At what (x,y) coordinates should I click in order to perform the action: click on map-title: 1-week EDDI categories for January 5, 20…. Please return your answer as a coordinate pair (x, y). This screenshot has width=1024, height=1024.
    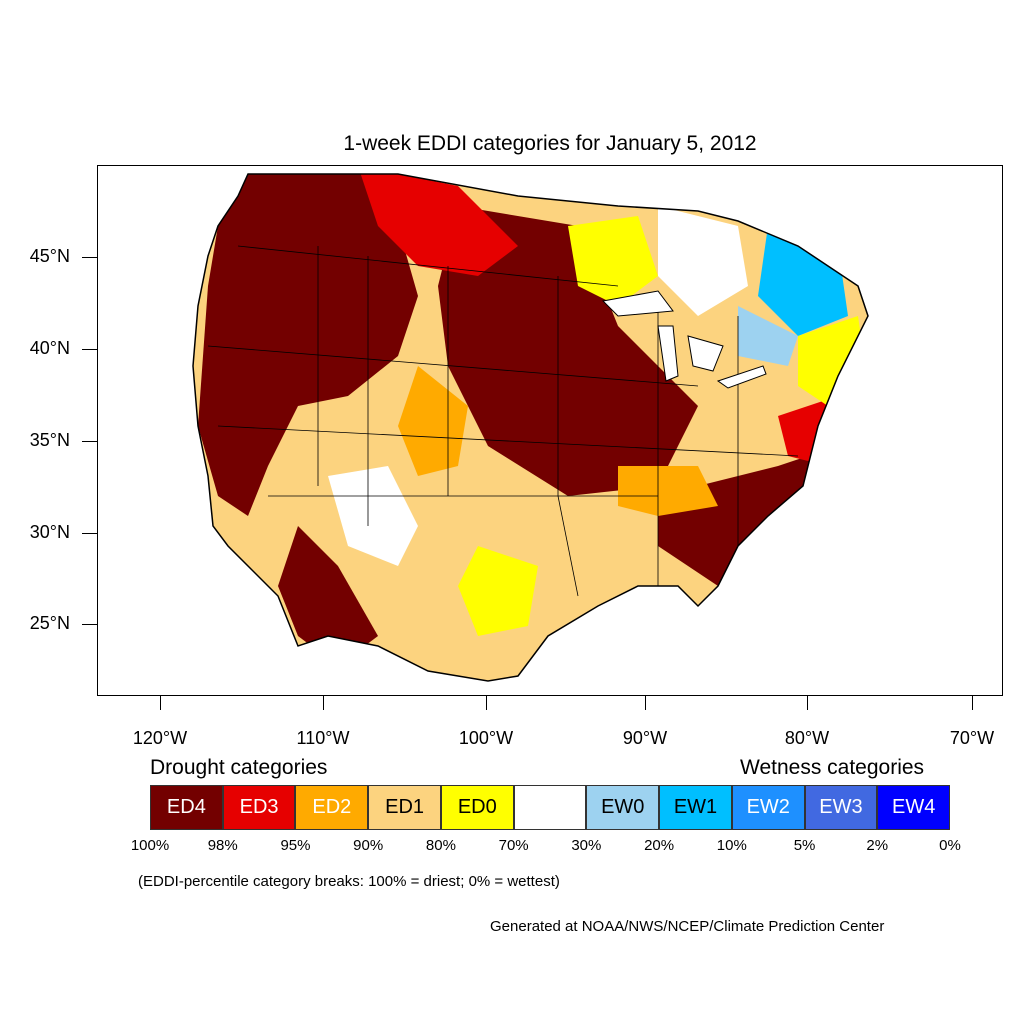
    Looking at the image, I should click on (550, 143).